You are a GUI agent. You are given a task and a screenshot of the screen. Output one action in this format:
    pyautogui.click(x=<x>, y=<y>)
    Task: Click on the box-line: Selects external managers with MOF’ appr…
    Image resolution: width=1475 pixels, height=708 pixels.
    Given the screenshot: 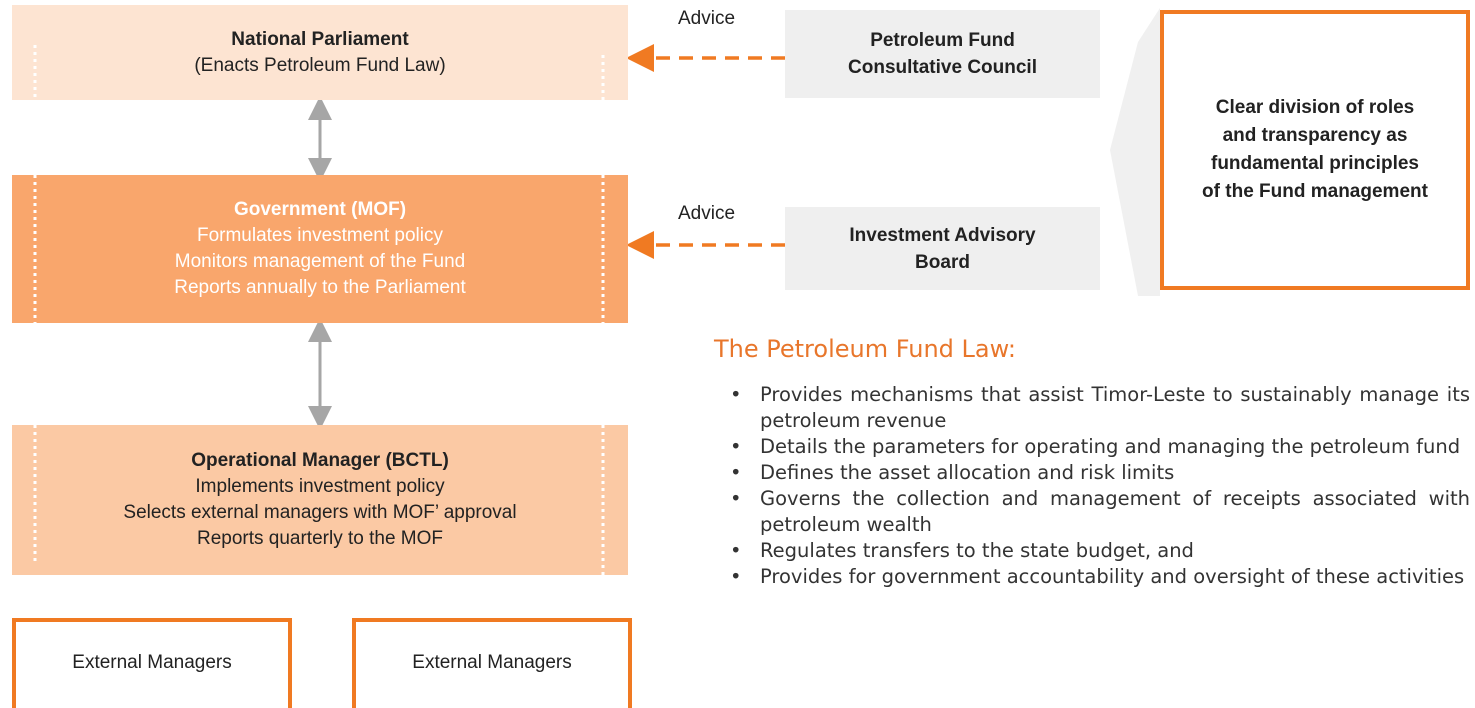 What is the action you would take?
    pyautogui.click(x=320, y=512)
    